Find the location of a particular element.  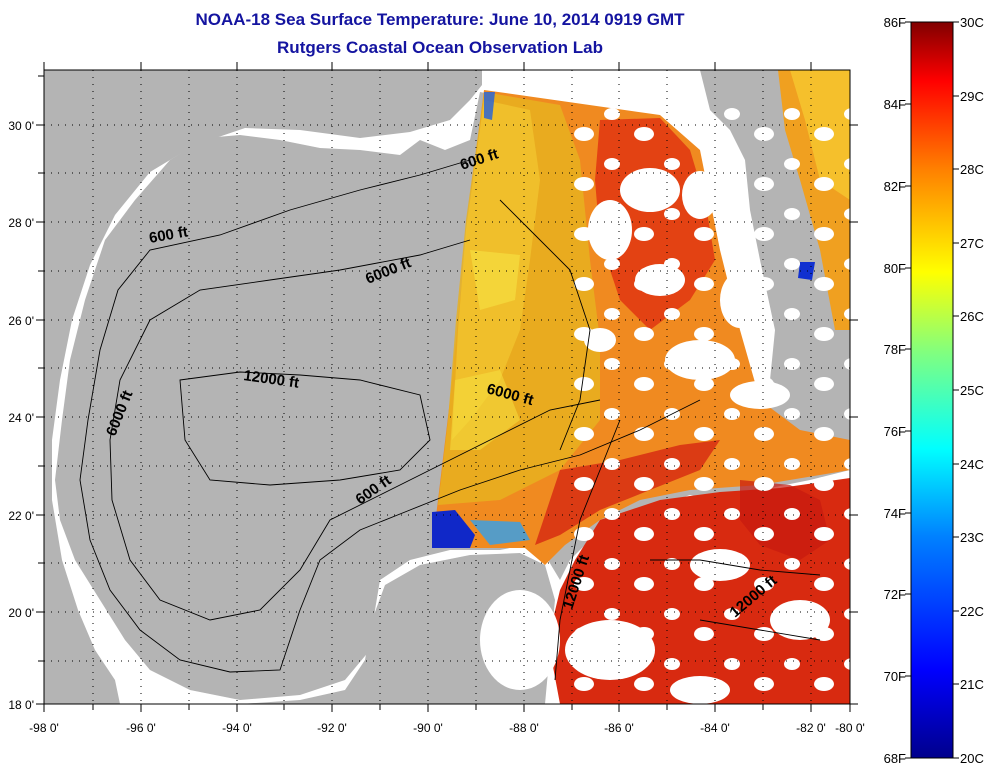

lat-tick-label: 24 0' is located at coordinates (21, 418).